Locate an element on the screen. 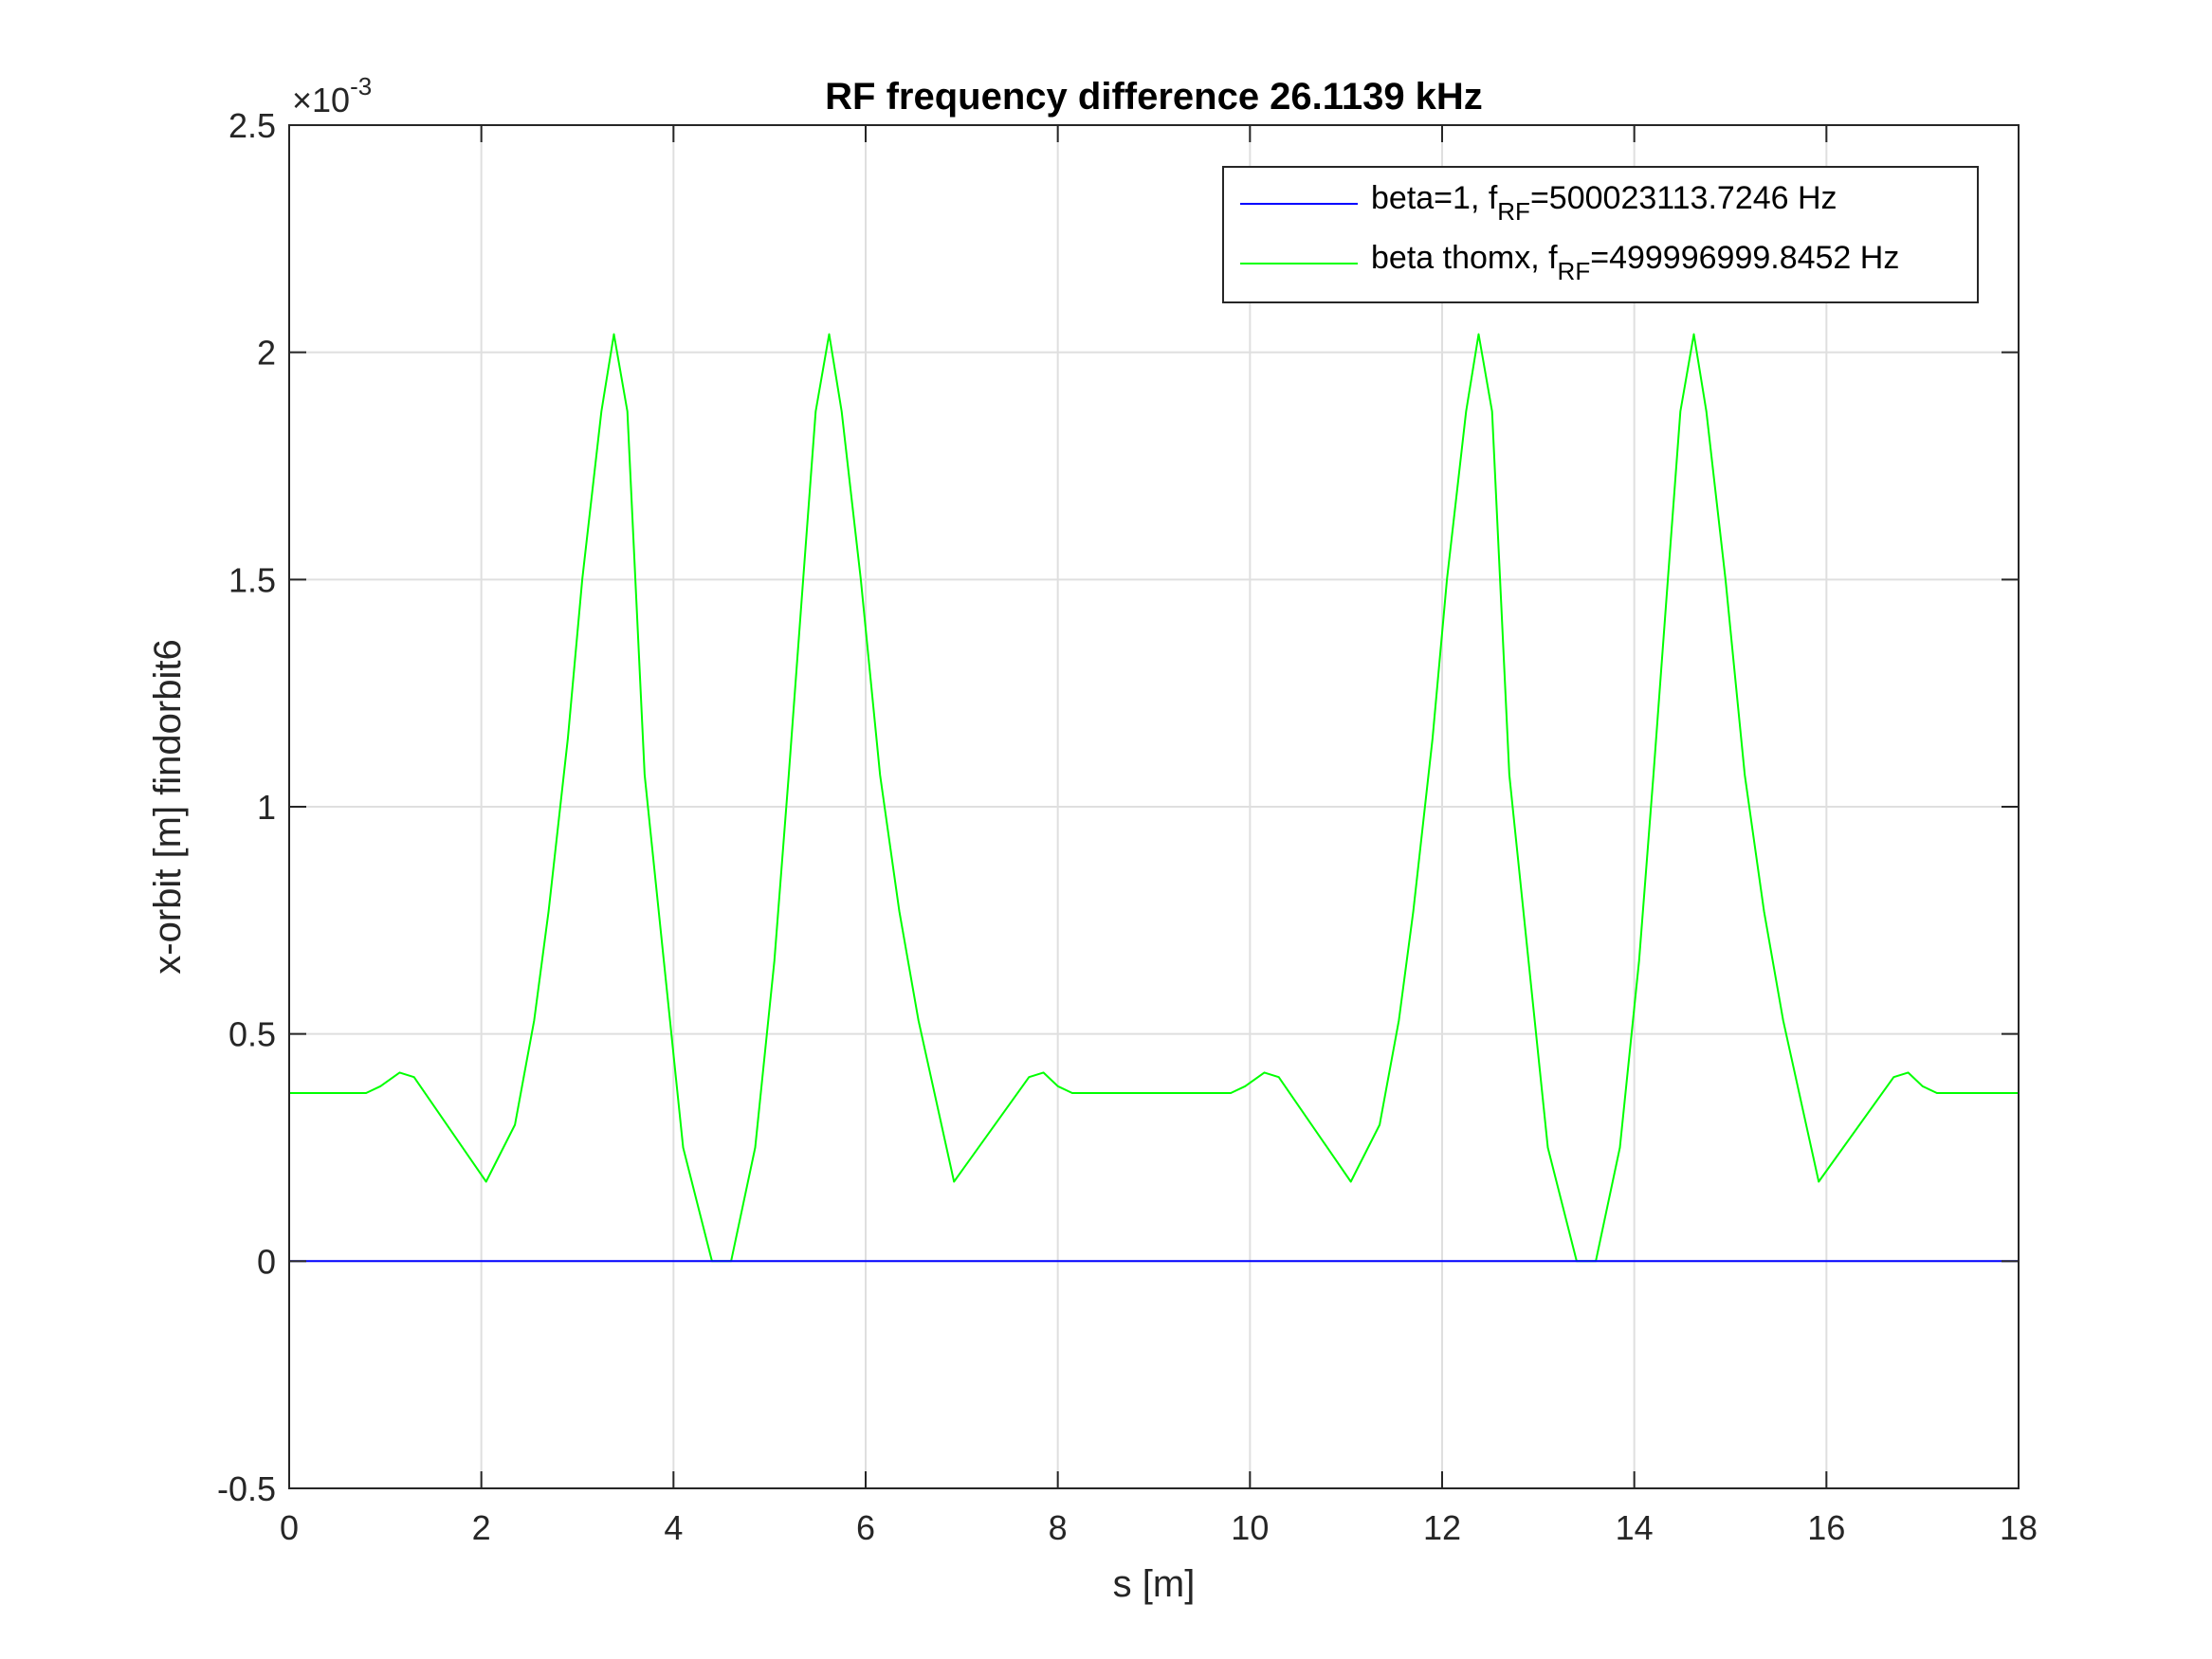  legend-box is located at coordinates (1600, 234).